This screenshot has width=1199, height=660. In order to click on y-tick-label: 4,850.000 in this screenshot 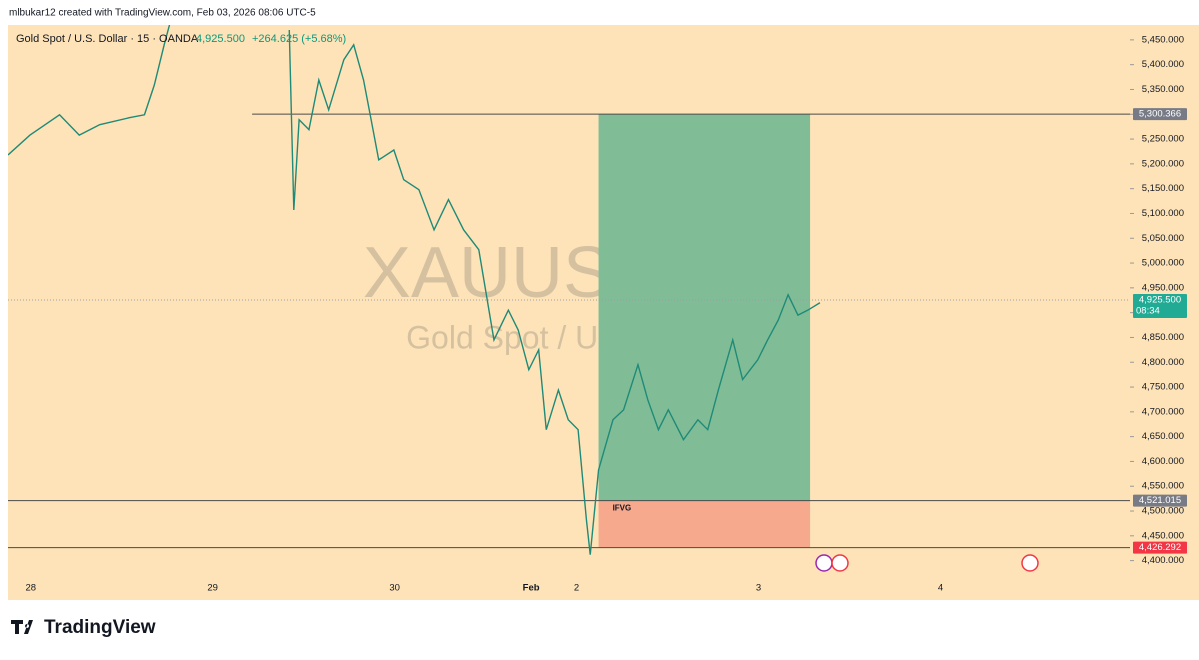, I will do `click(1163, 337)`.